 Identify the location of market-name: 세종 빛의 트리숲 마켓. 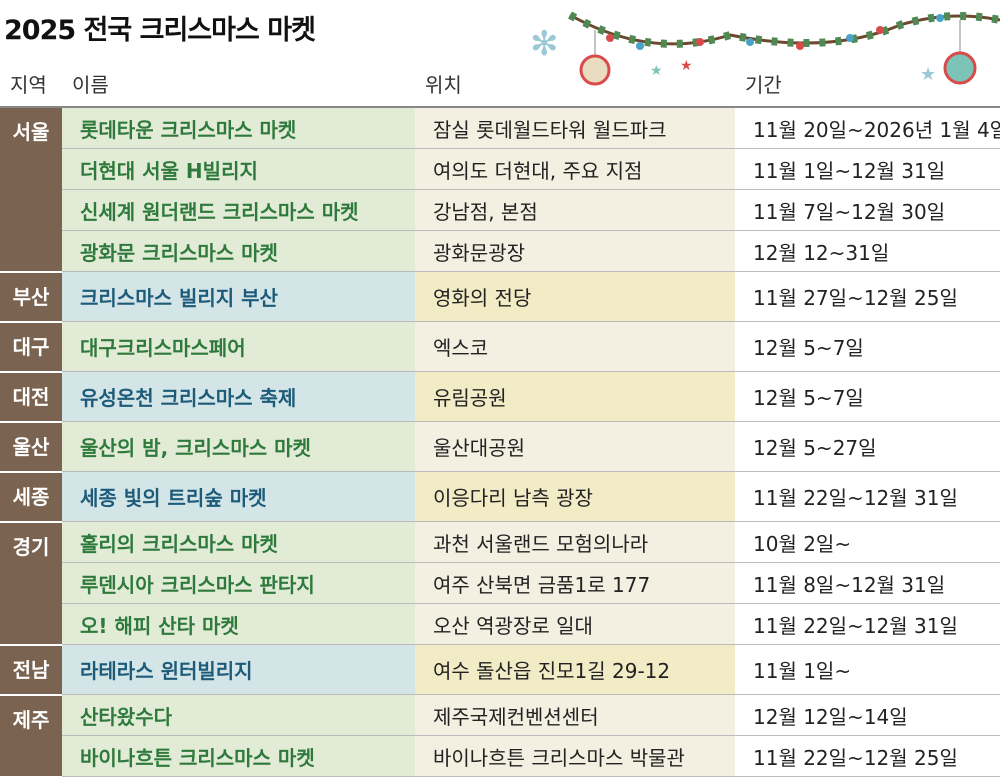
(238, 496).